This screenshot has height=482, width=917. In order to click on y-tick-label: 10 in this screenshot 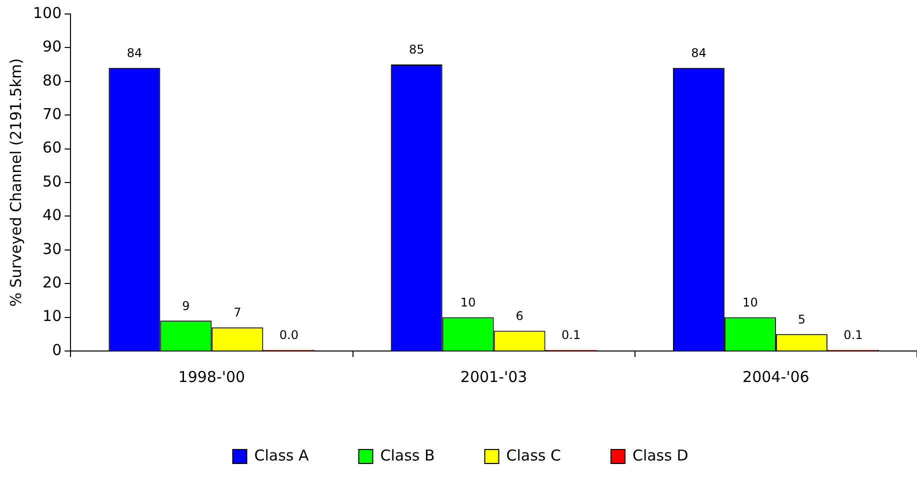, I will do `click(52, 316)`.